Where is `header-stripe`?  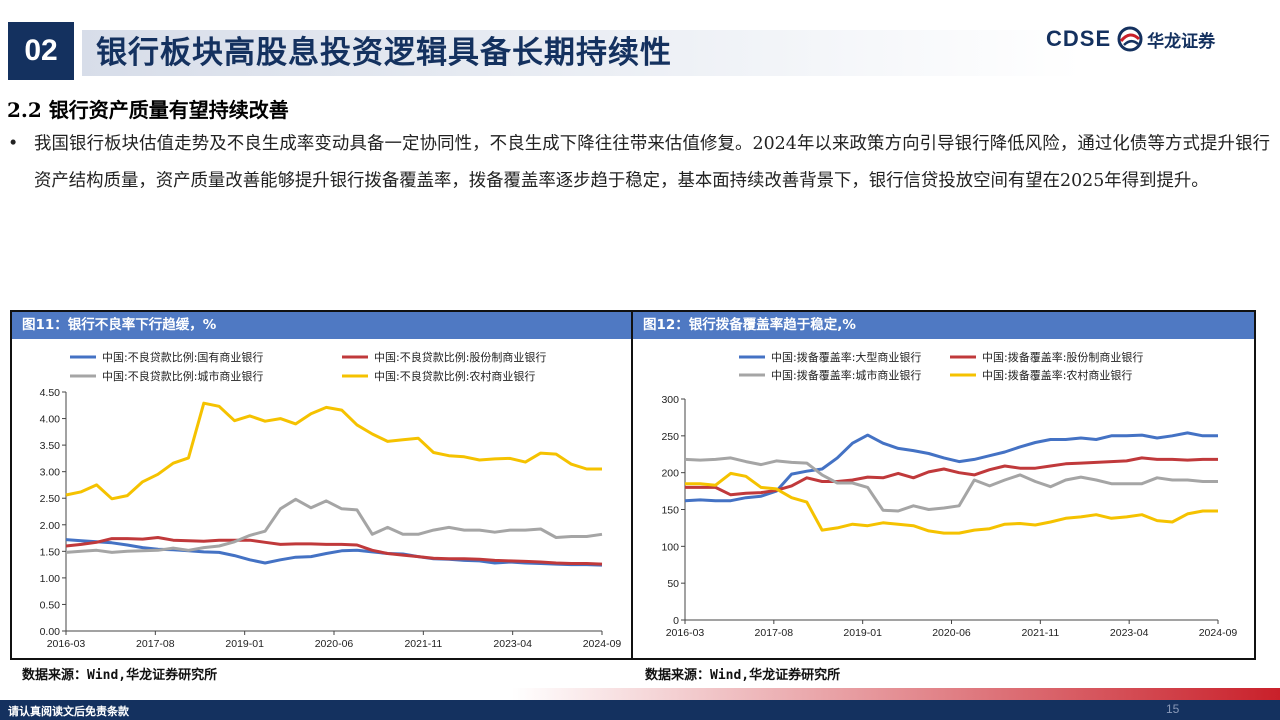 header-stripe is located at coordinates (582, 53).